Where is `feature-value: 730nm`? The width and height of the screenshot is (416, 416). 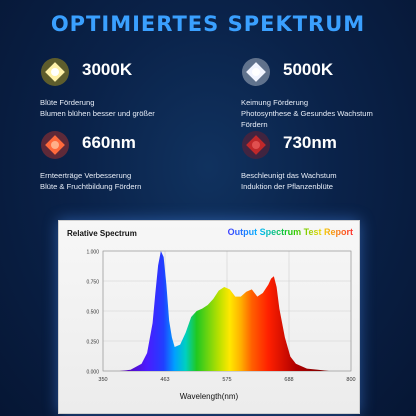 feature-value: 730nm is located at coordinates (310, 142).